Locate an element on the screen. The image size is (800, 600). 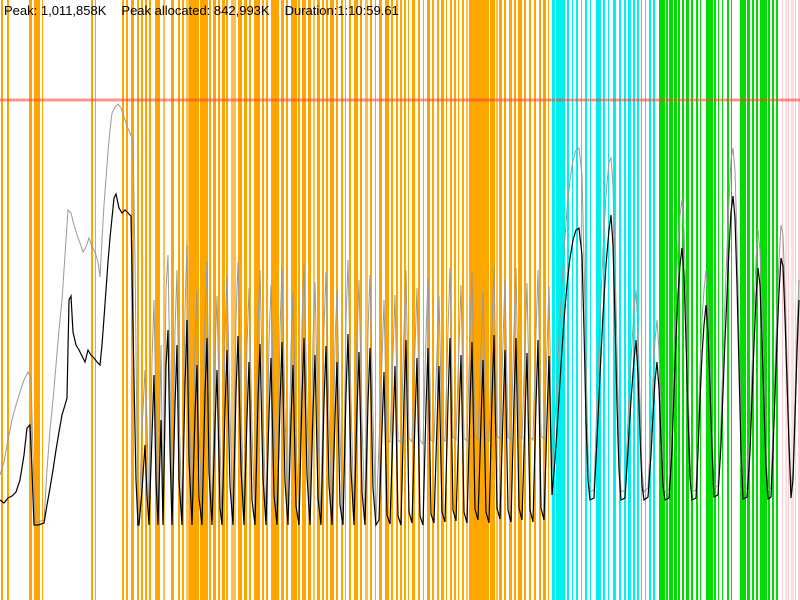
peak-threshold-line is located at coordinates (400, 100).